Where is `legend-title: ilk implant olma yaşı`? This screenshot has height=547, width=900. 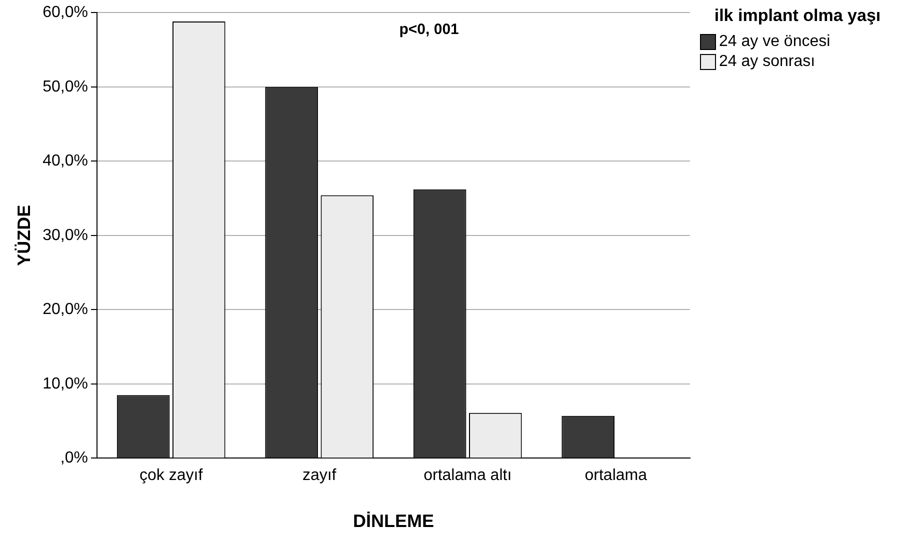 legend-title: ilk implant olma yaşı is located at coordinates (797, 16).